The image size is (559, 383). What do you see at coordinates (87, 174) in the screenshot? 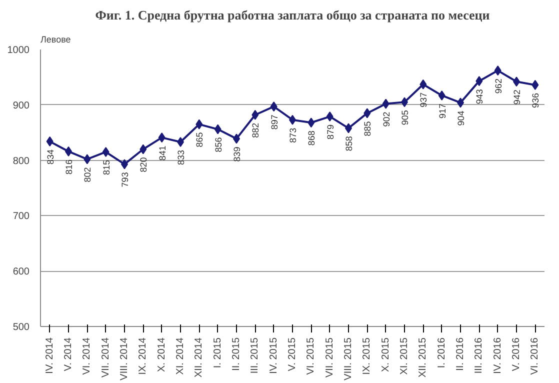
I see `data-label: 802` at bounding box center [87, 174].